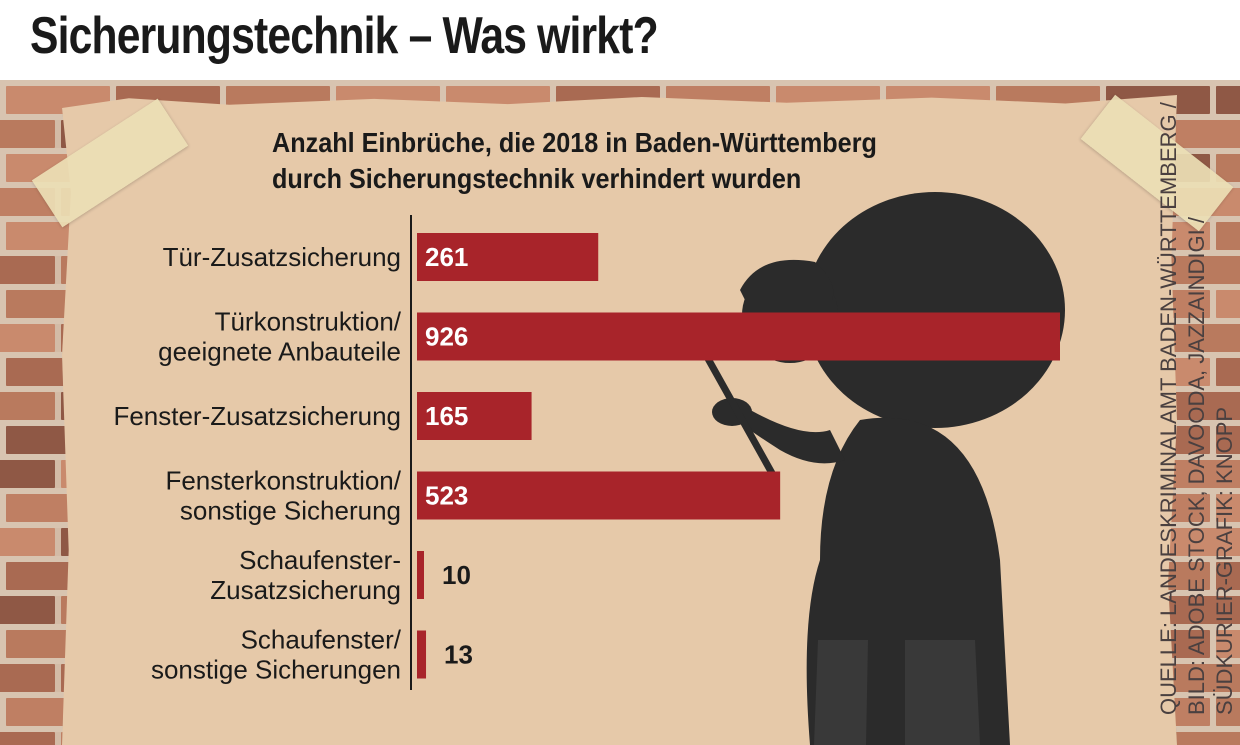 The image size is (1240, 745). I want to click on bar-value-label: 13, so click(458, 655).